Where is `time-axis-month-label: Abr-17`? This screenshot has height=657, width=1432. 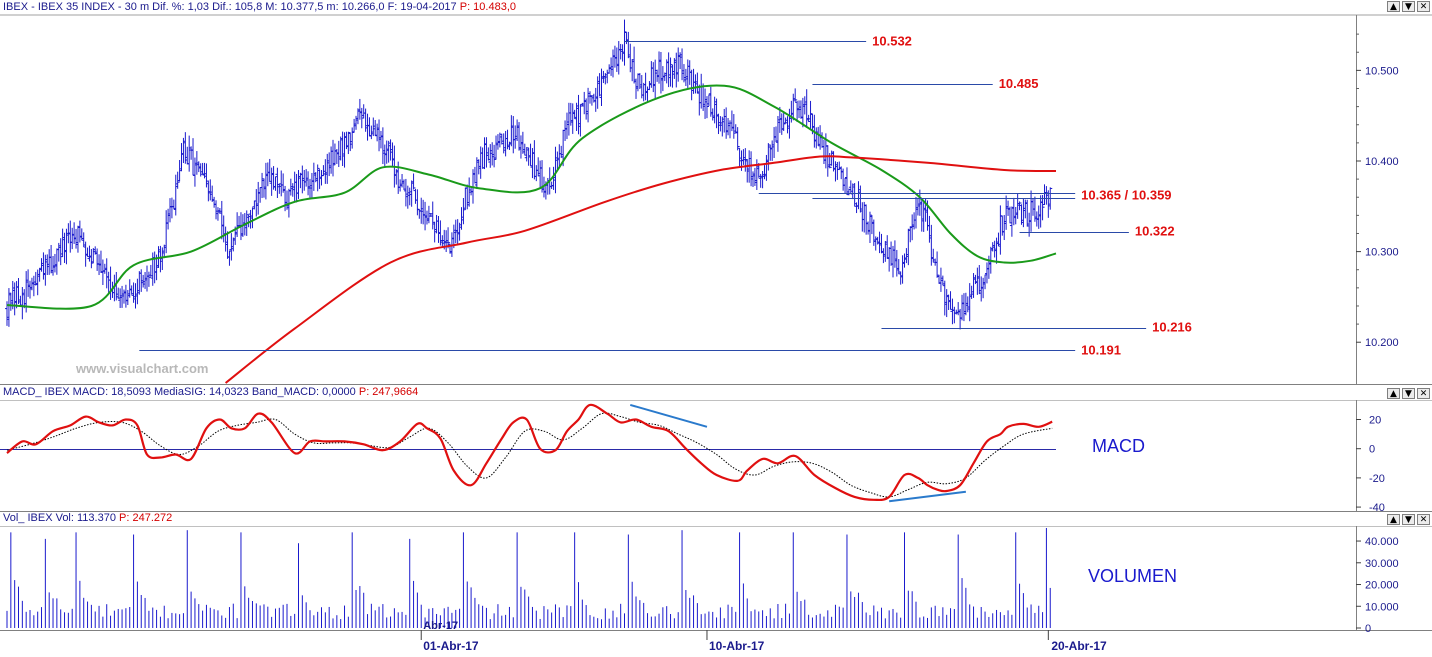 time-axis-month-label: Abr-17 is located at coordinates (440, 626).